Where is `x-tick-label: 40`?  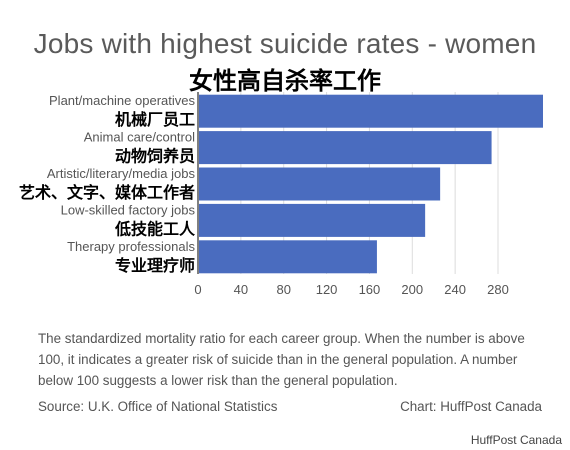 x-tick-label: 40 is located at coordinates (241, 289).